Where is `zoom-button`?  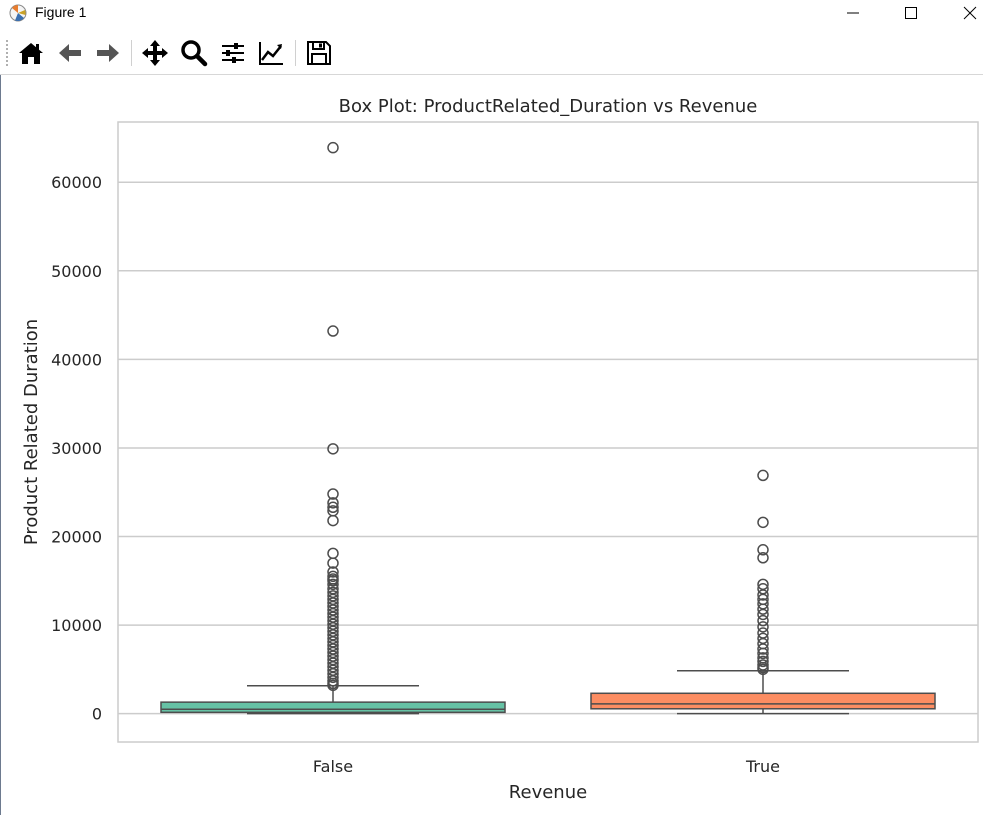 zoom-button is located at coordinates (194, 53).